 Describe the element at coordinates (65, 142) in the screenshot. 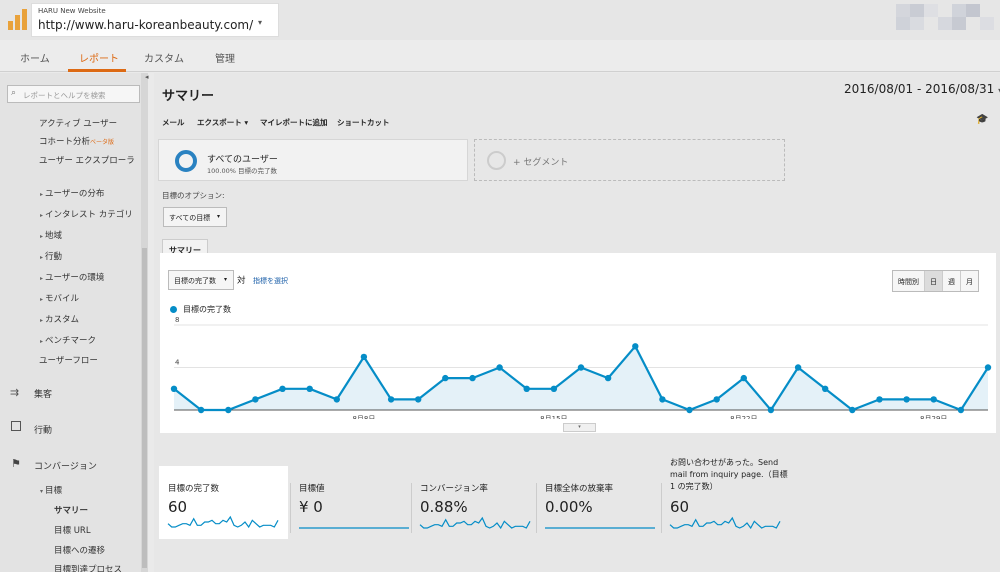

I see `sidebar-item-label: コホート分析` at that location.